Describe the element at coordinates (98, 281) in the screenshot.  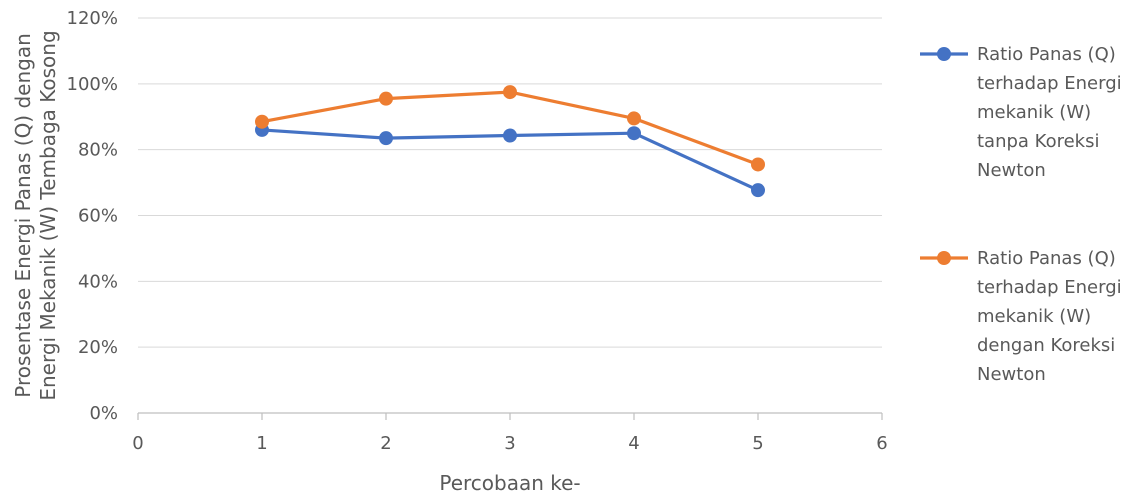
I see `y-tick-label: 40%` at that location.